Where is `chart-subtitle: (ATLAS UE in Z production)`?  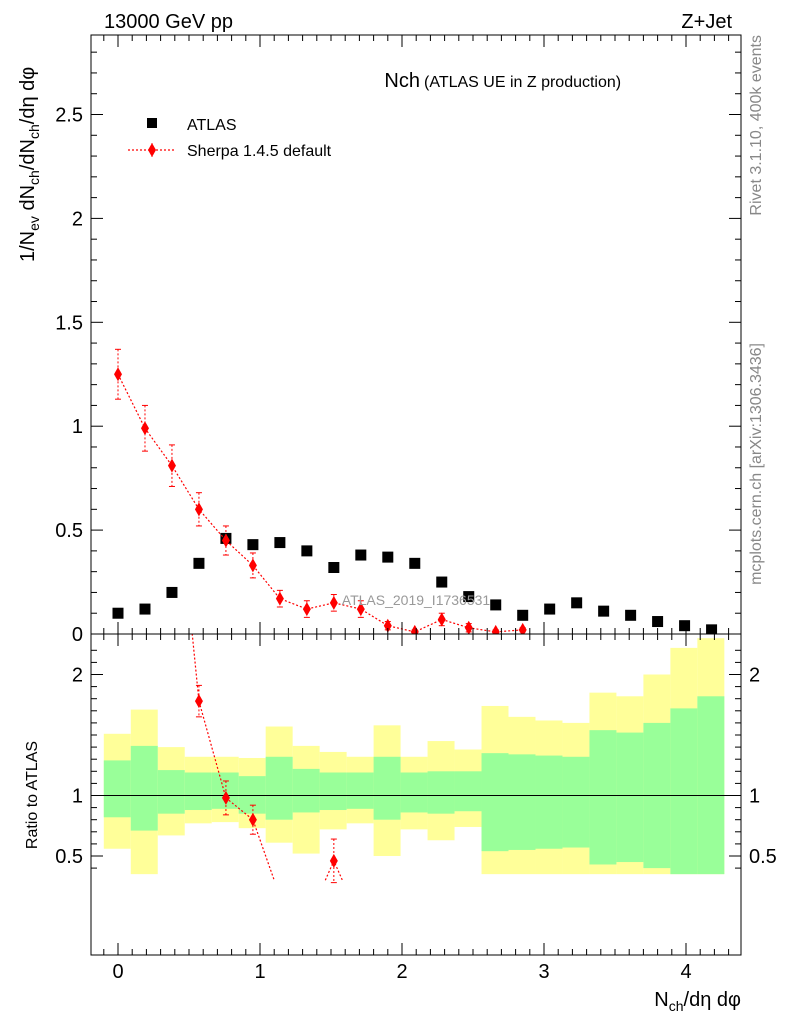 chart-subtitle: (ATLAS UE in Z production) is located at coordinates (522, 82).